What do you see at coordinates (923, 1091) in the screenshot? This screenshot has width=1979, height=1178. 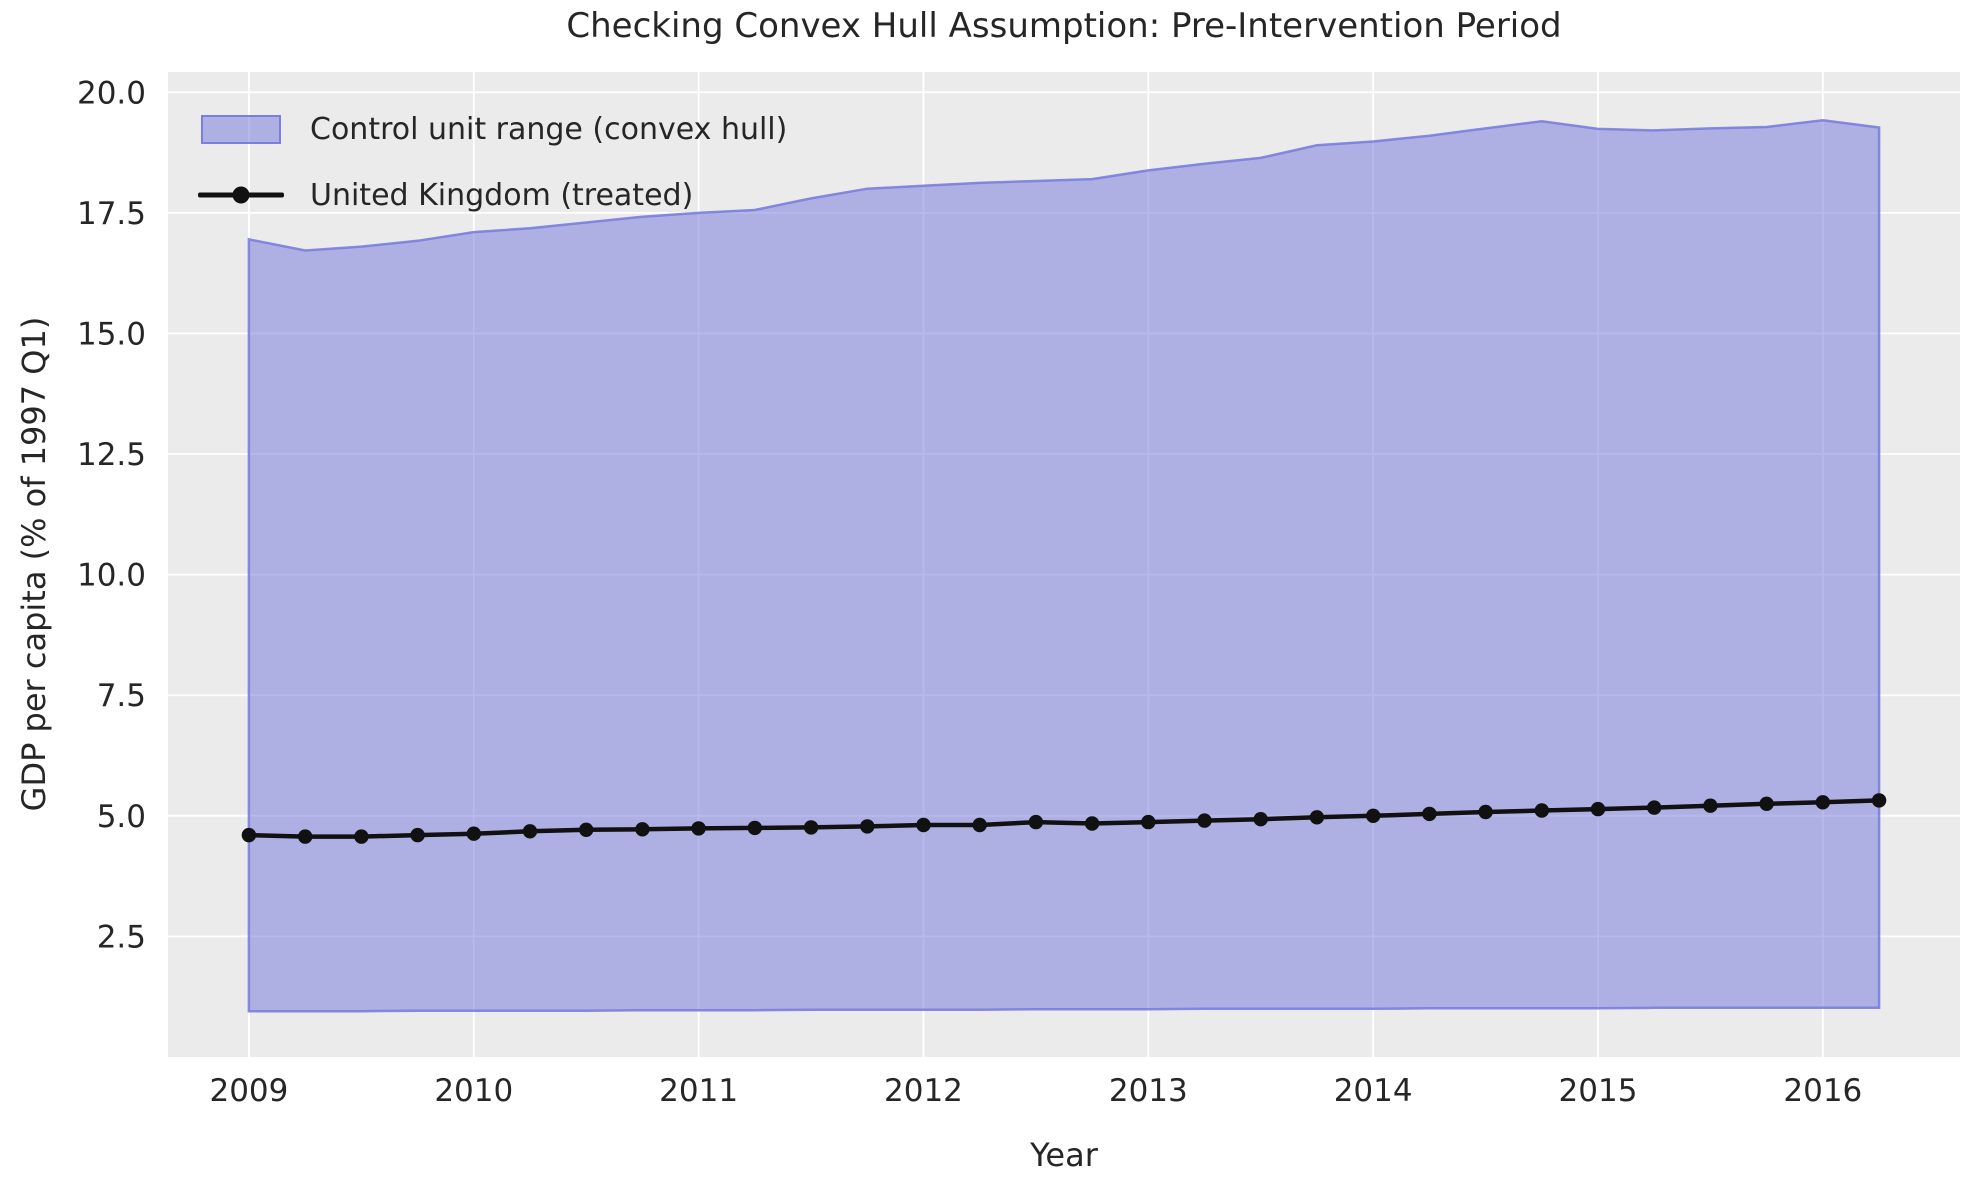 I see `x-tick-label: 2012` at bounding box center [923, 1091].